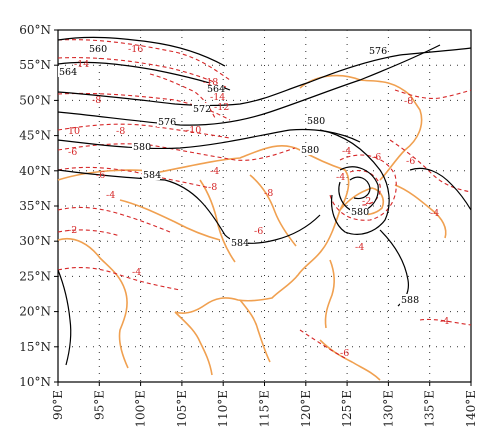  Describe the element at coordinates (366, 201) in the screenshot. I see `temp-label: -2` at that location.